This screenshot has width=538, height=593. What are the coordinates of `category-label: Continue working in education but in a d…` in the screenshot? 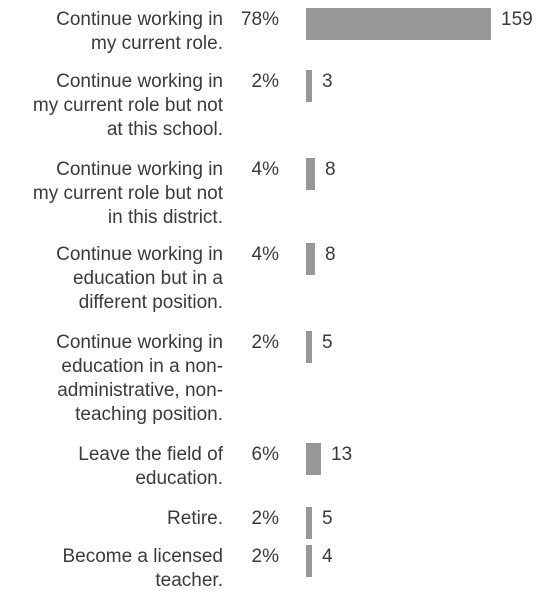 It's located at (139, 278).